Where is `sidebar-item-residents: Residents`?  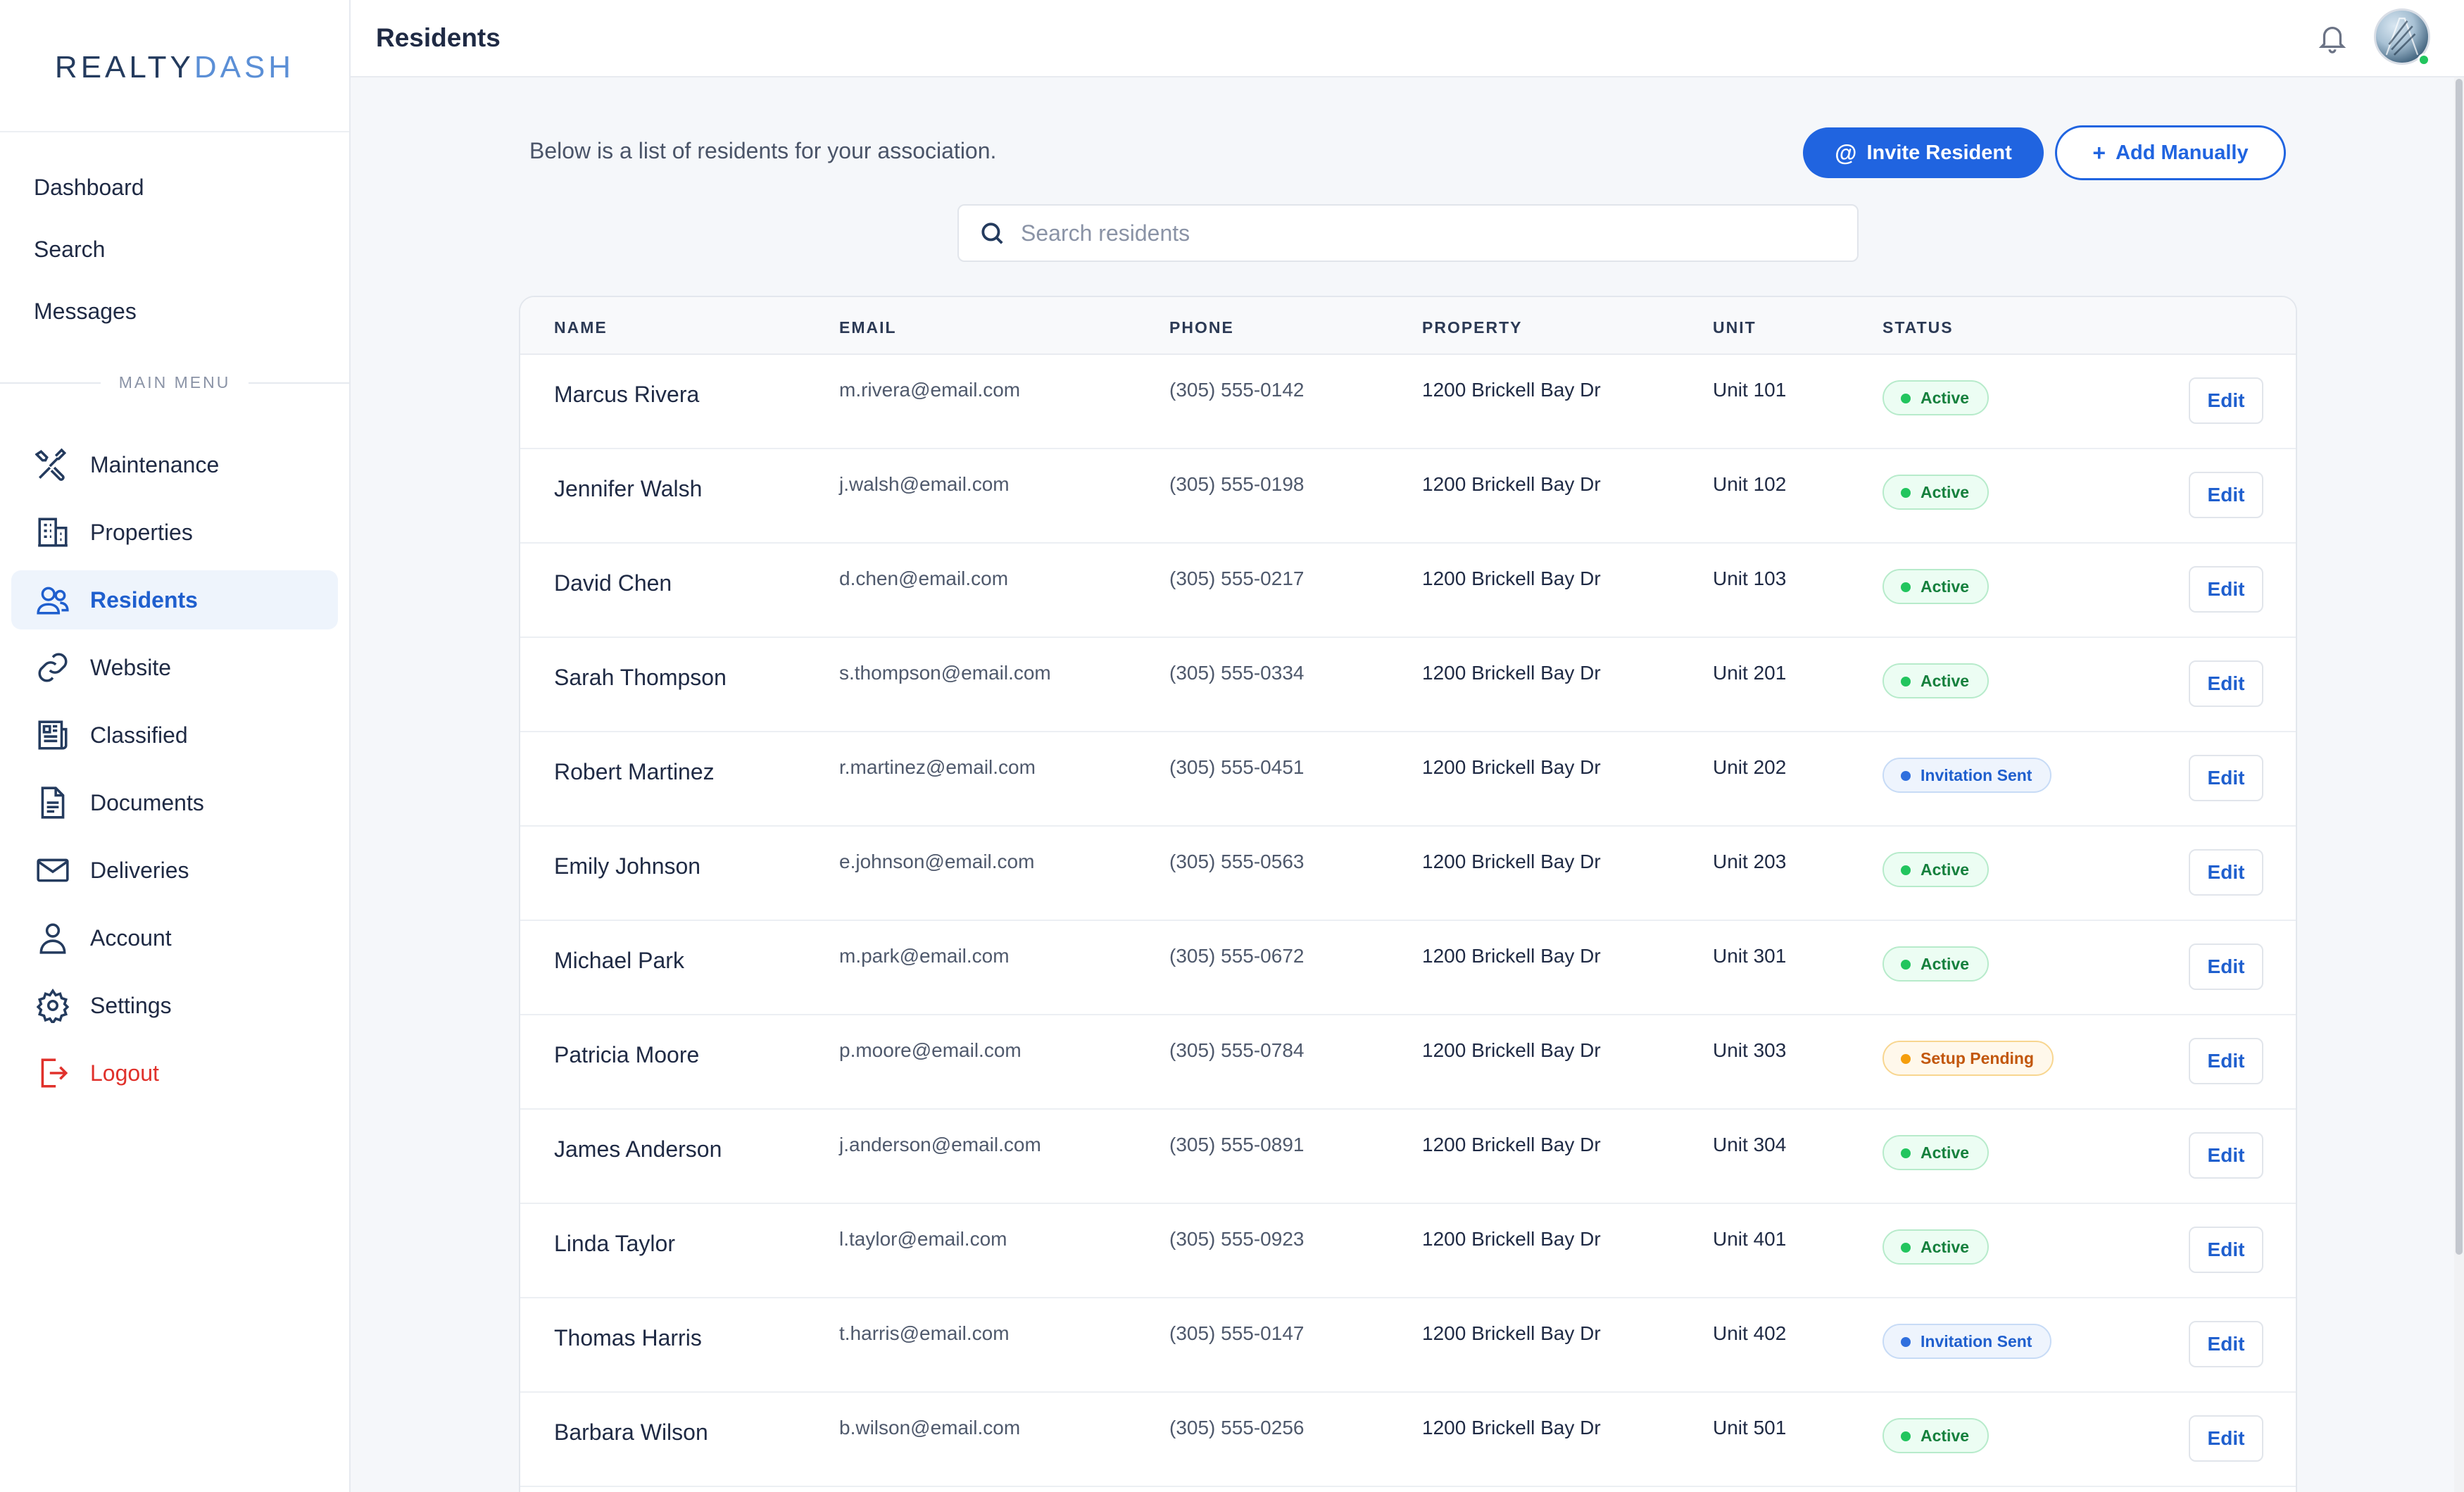 sidebar-item-residents: Residents is located at coordinates (174, 599).